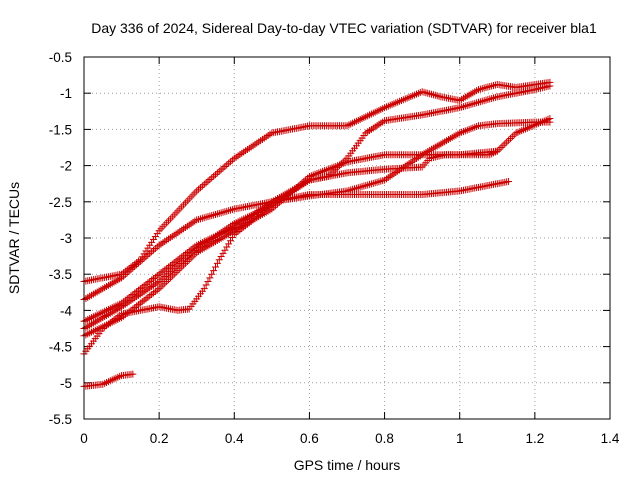 Image resolution: width=640 pixels, height=480 pixels. Describe the element at coordinates (66, 383) in the screenshot. I see `y-tick-label: -5` at that location.